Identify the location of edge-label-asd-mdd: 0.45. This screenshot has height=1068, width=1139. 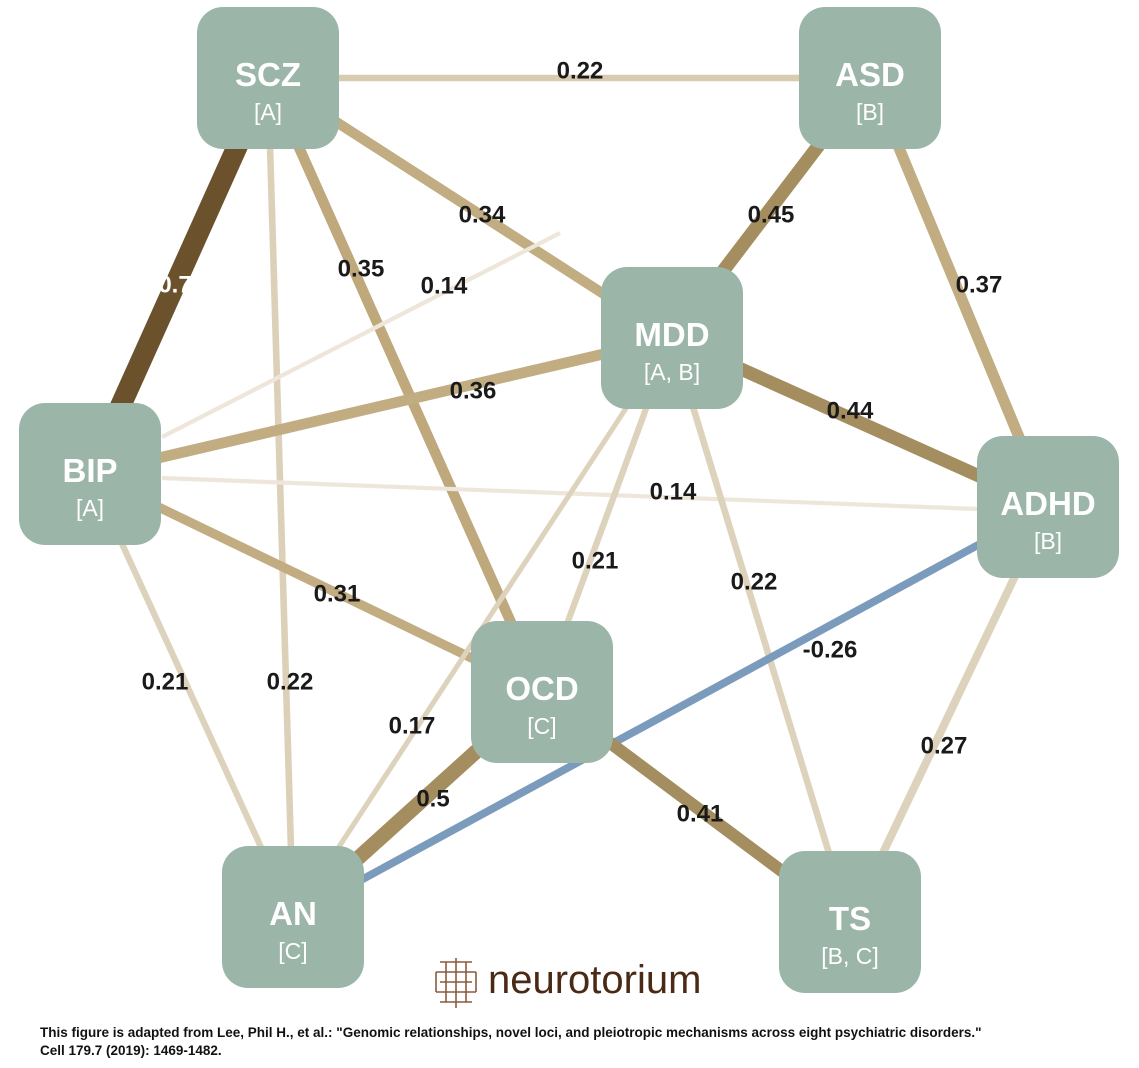
(771, 214).